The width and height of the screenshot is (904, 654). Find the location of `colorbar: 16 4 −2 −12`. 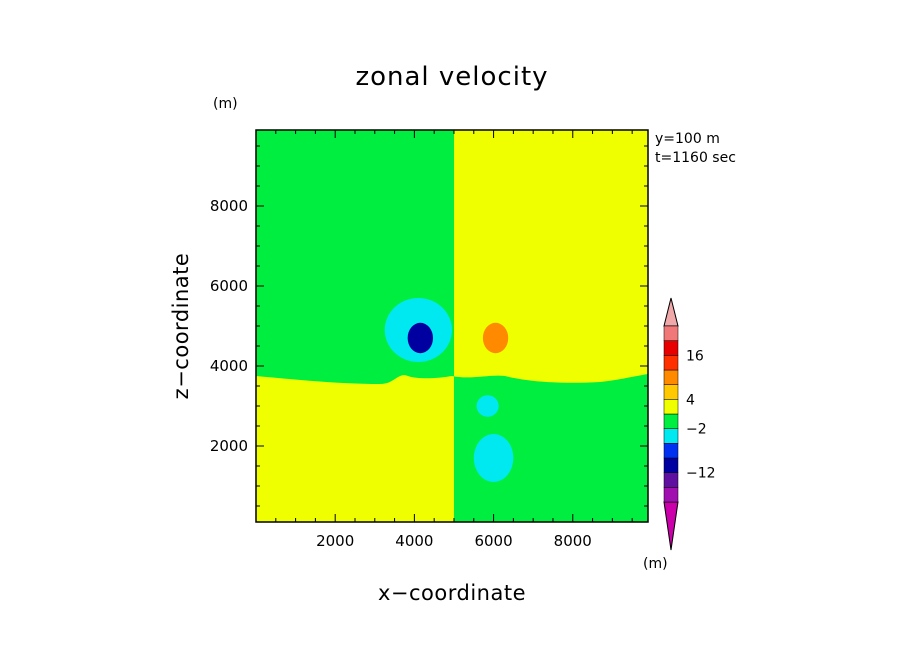

colorbar: 16 4 −2 −12 is located at coordinates (689, 424).